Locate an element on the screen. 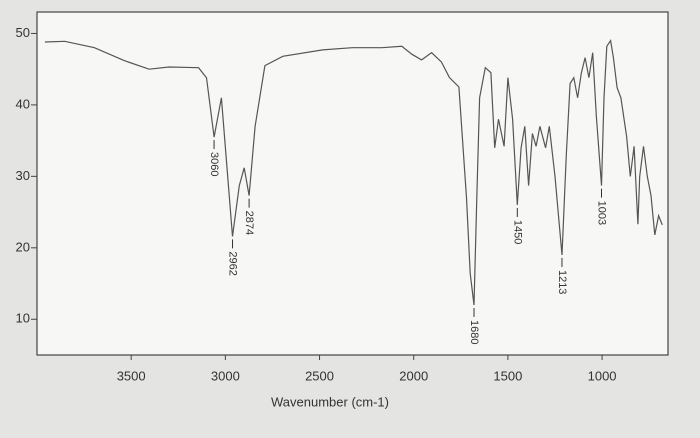 Image resolution: width=700 pixels, height=438 pixels. peak-label: 2962 is located at coordinates (233, 263).